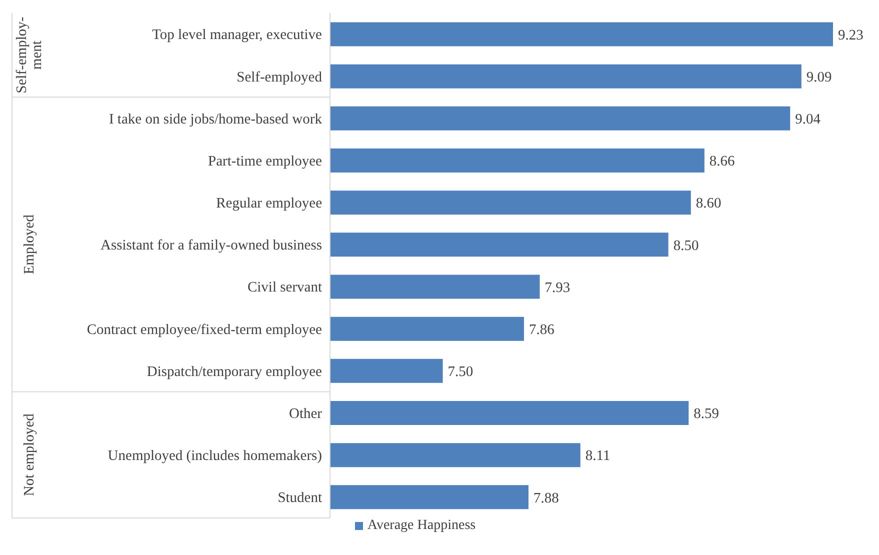 The image size is (879, 555). I want to click on text: Not employed, so click(29, 454).